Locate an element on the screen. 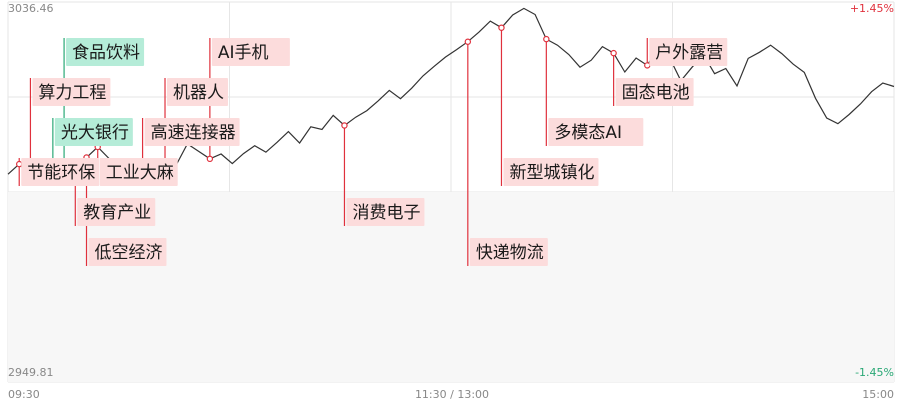  annotation-tag: 固态电池 is located at coordinates (654, 92).